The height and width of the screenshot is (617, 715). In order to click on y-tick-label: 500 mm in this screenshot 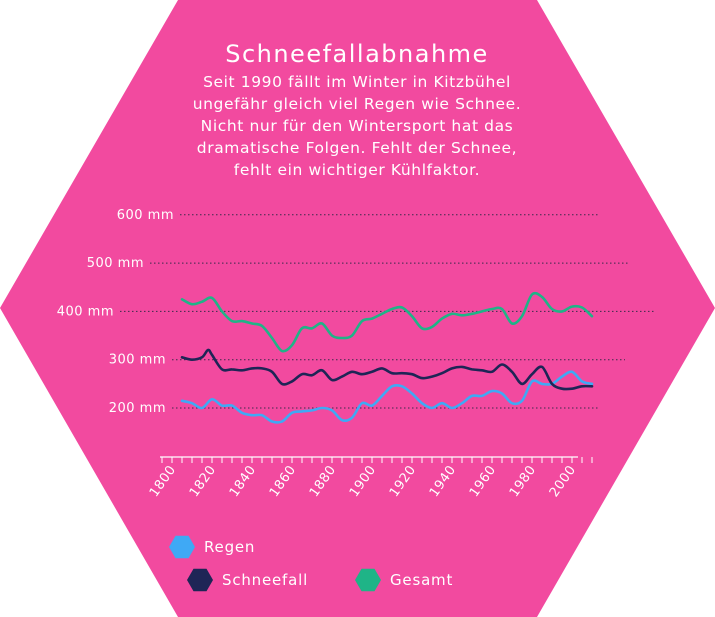, I will do `click(115, 263)`.